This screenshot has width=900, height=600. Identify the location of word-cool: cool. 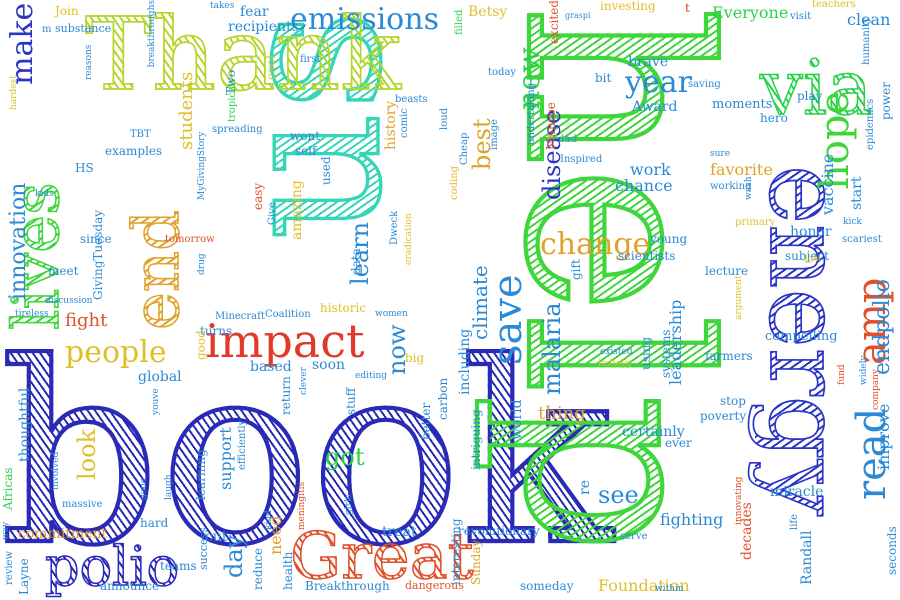
(271, 67).